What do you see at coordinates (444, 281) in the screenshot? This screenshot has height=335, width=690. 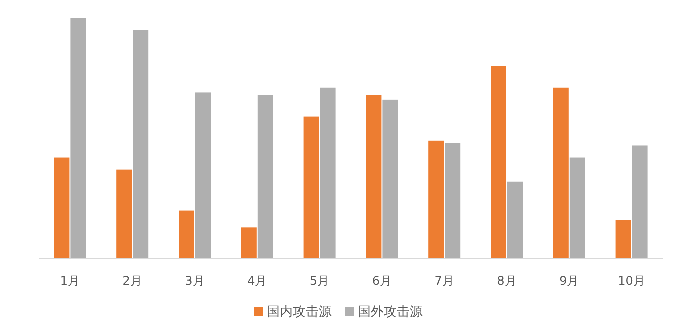 I see `x-tick-label: 7月` at bounding box center [444, 281].